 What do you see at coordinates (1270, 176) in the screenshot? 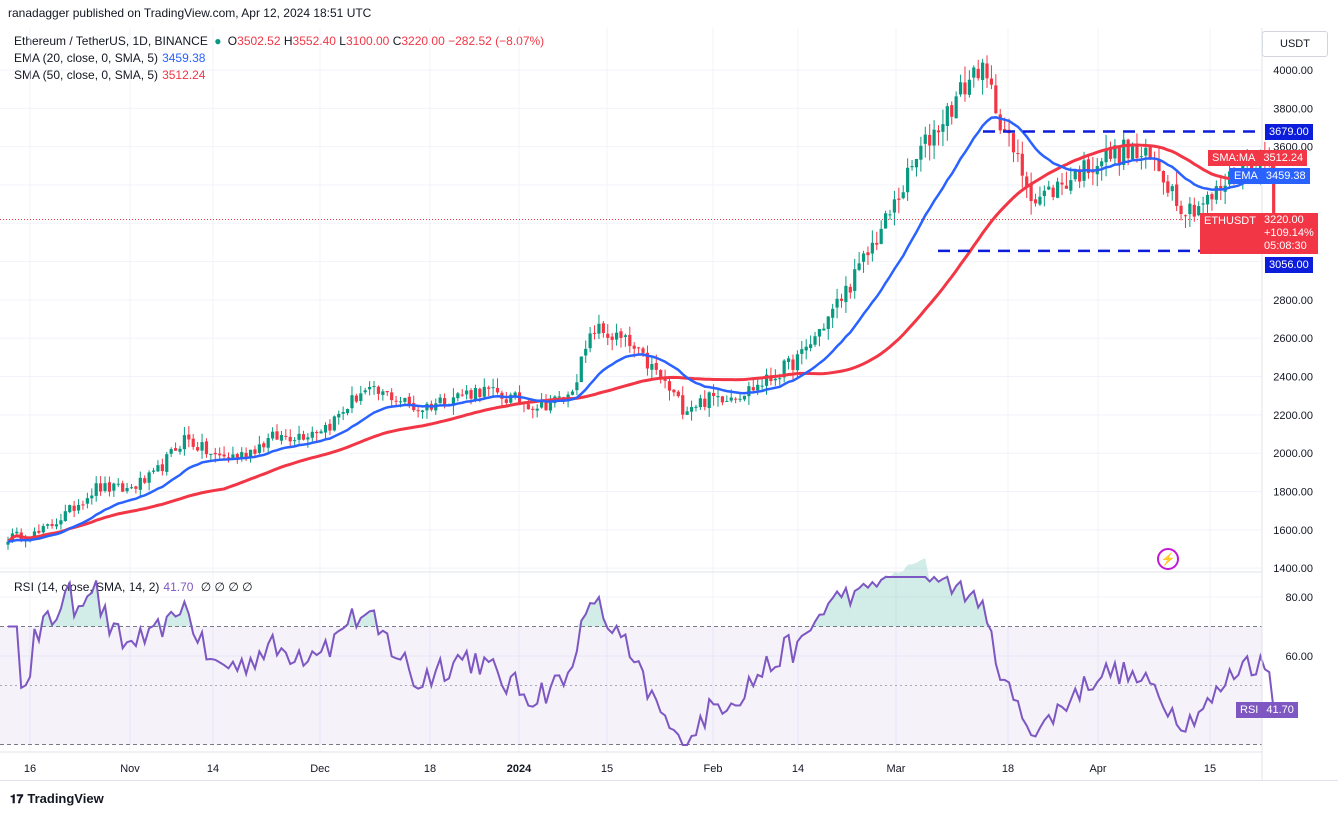
I see `ema-tag: EMA 3459.38` at bounding box center [1270, 176].